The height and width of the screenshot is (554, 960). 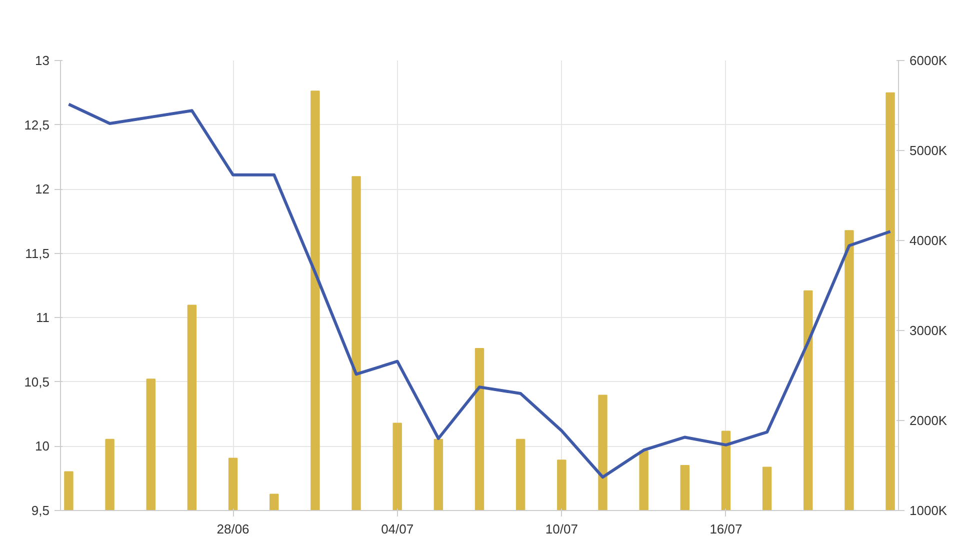 I want to click on y-tick-label: 12,5, so click(x=37, y=124).